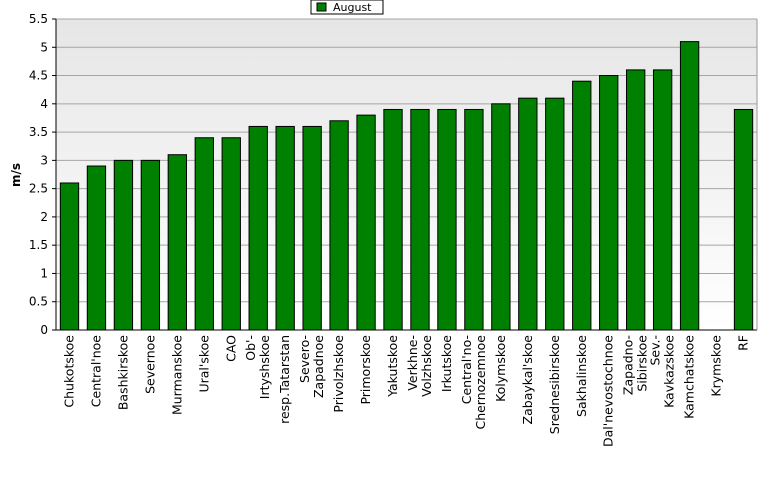 This screenshot has width=777, height=479. I want to click on x-tick-label: Dal'nevostochnoe, so click(608, 391).